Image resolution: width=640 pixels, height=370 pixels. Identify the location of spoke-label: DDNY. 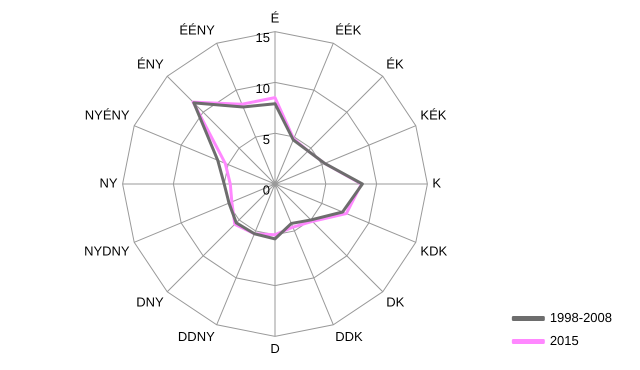
(197, 336).